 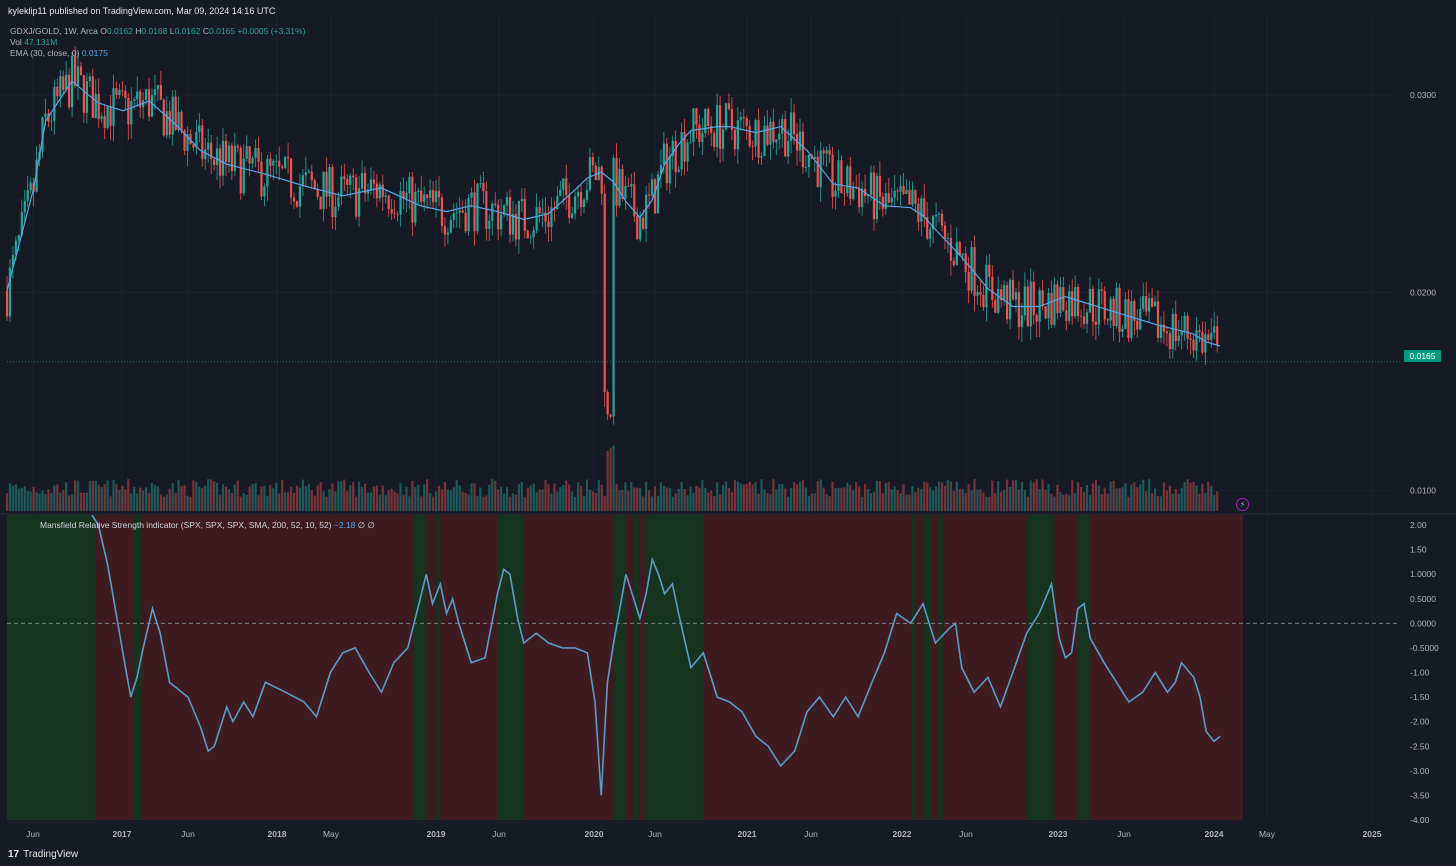 I want to click on rs-y-tick-label: 1.50, so click(x=1418, y=550).